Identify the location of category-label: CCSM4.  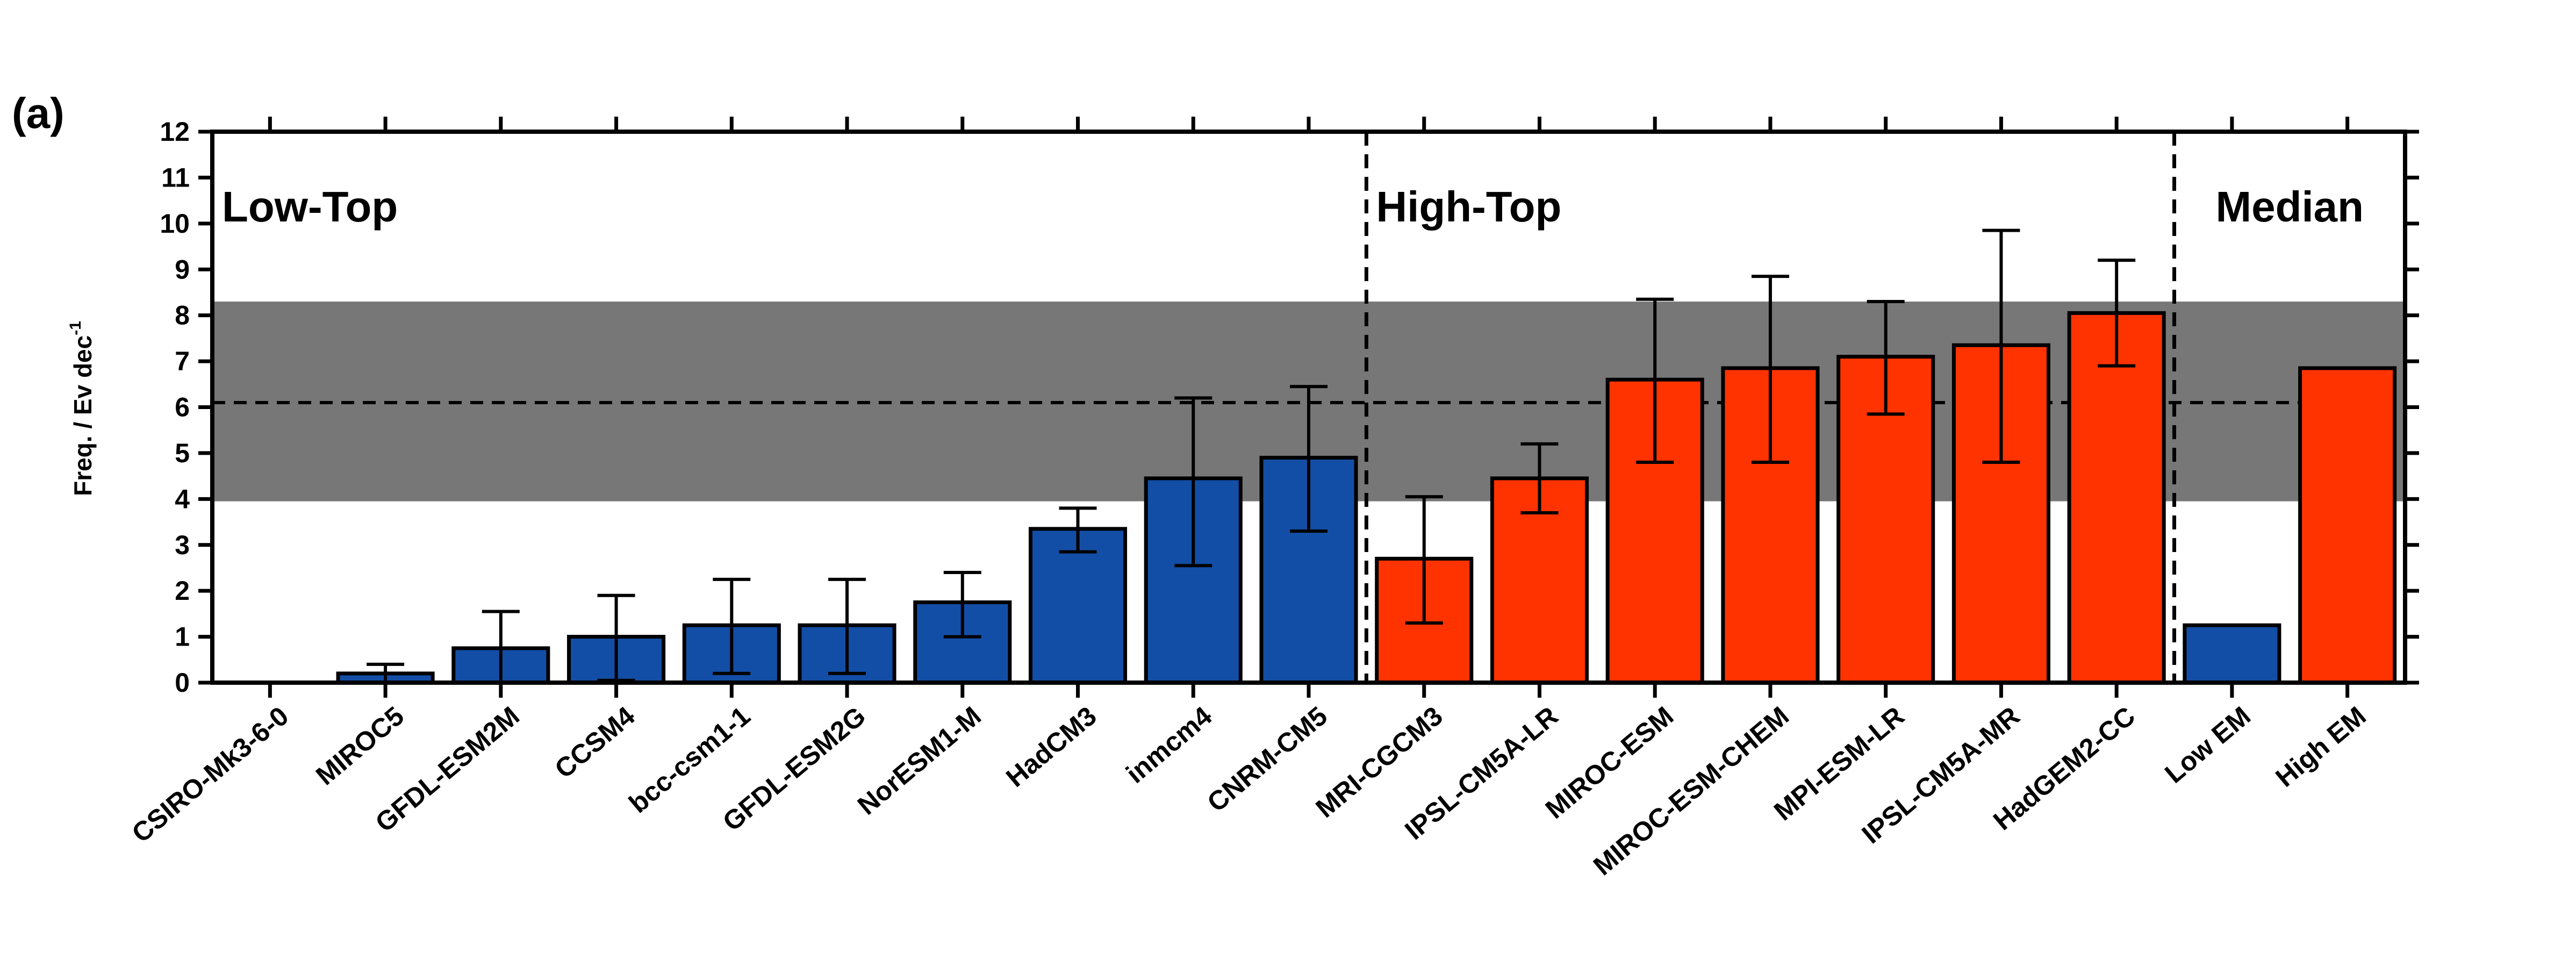
(595, 742).